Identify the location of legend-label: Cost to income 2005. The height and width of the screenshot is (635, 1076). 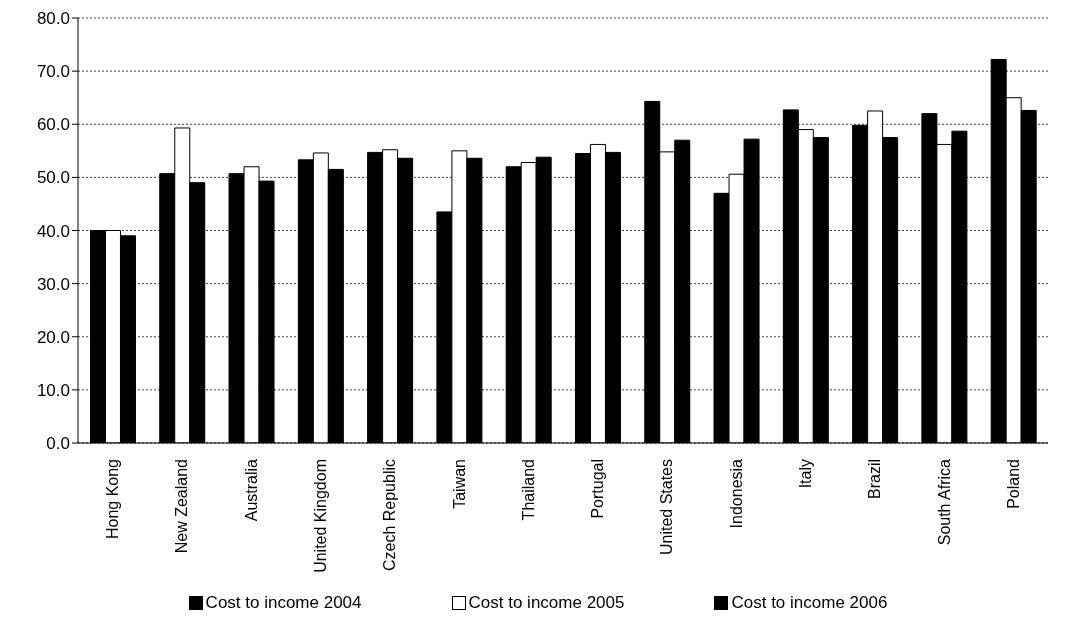
(546, 603).